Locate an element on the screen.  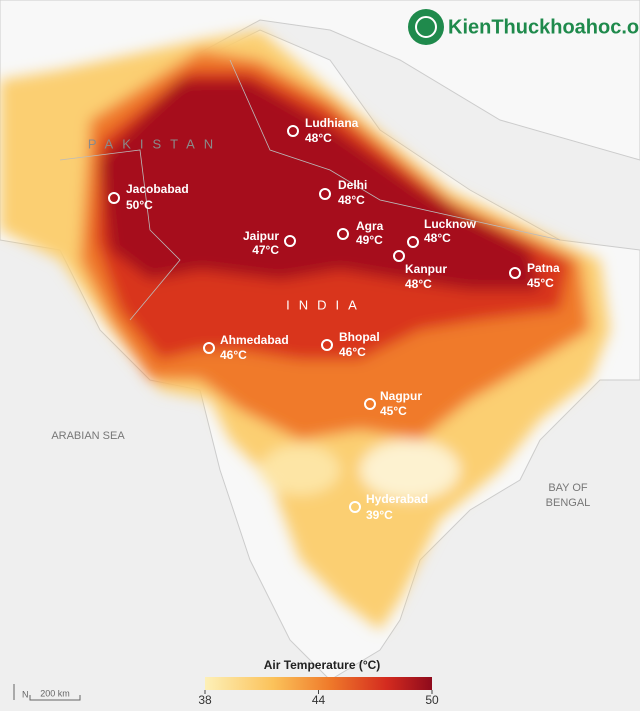
region-label: PAKISTAN is located at coordinates (155, 143).